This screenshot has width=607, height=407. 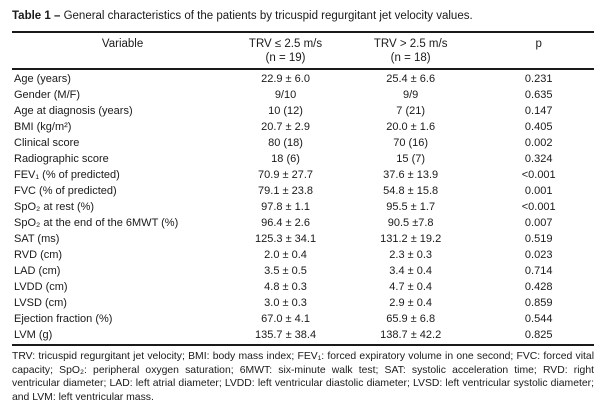 What do you see at coordinates (285, 143) in the screenshot?
I see `cell-trv-low: 80 (18)` at bounding box center [285, 143].